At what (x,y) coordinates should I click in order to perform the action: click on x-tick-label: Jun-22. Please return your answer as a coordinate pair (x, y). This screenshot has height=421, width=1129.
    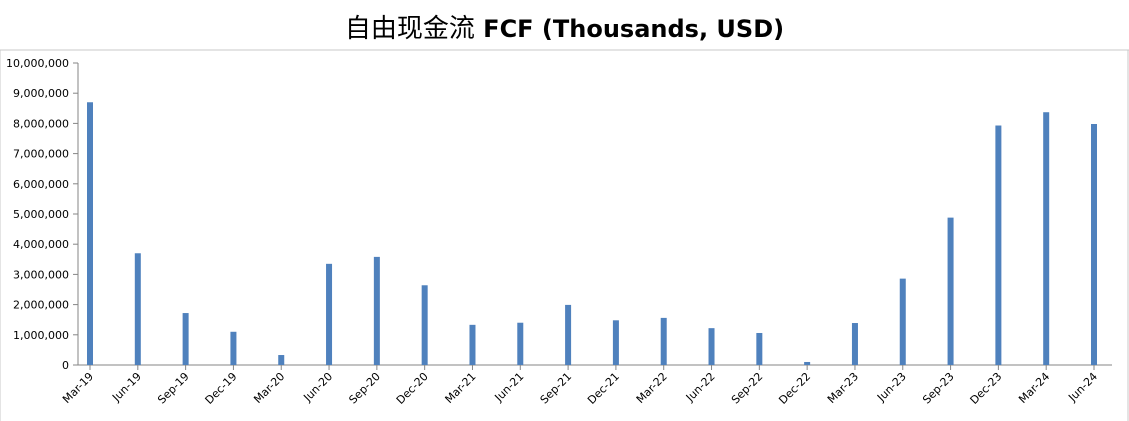
    Looking at the image, I should click on (700, 387).